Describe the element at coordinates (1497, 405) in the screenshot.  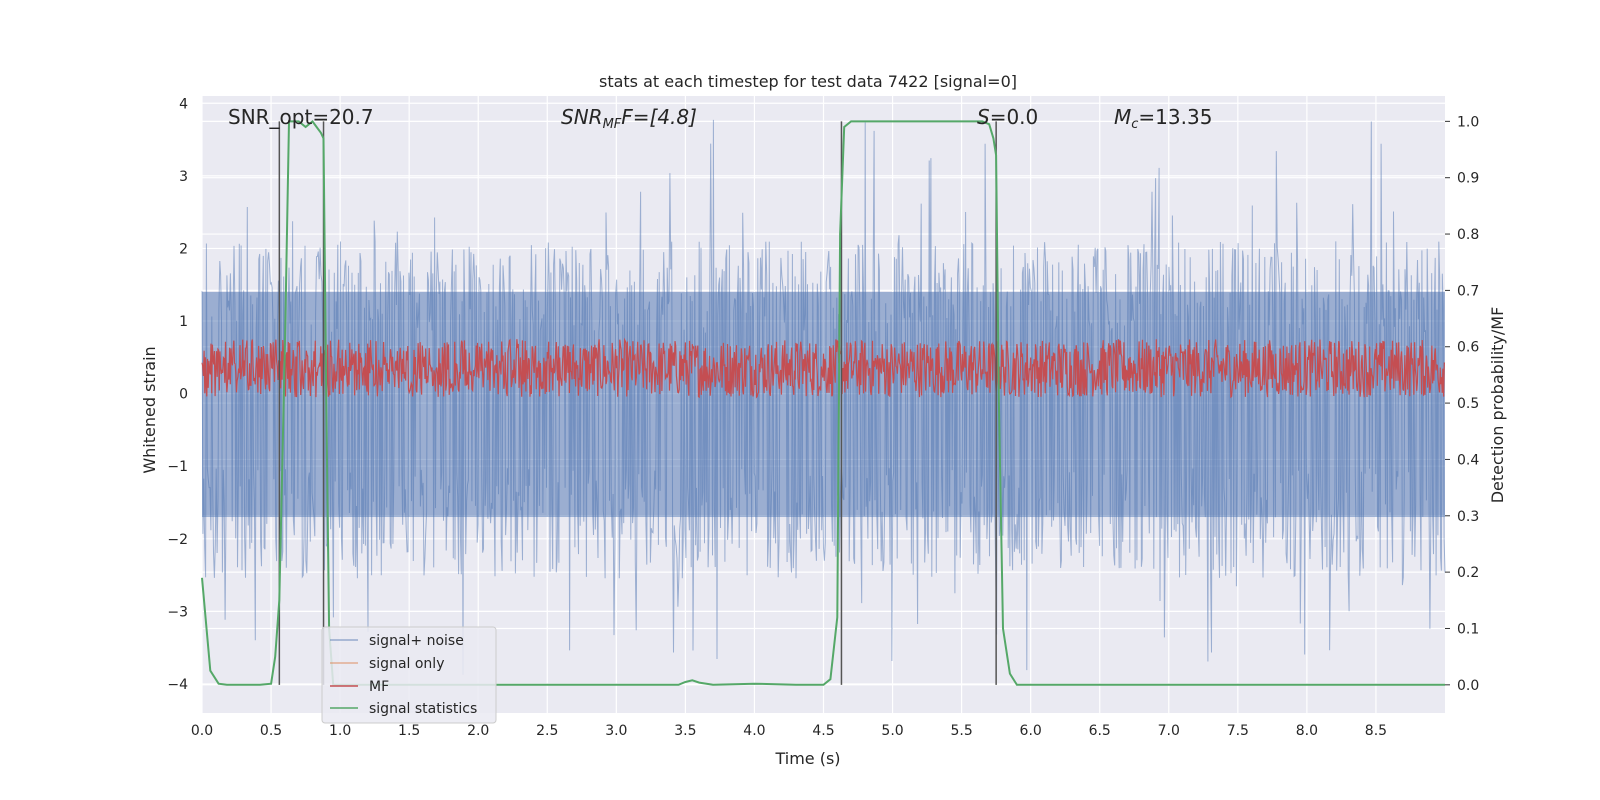
I see `y2-axis-label: Detection probability/MF` at that location.